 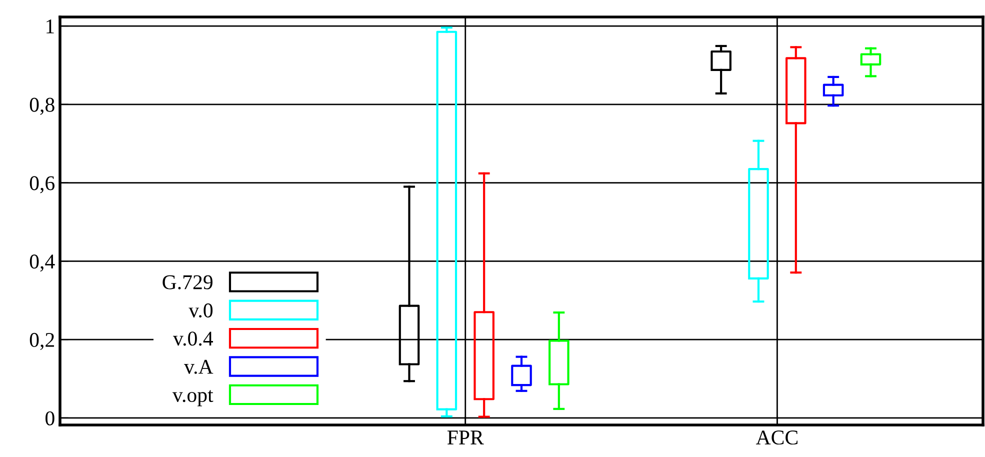 What do you see at coordinates (42, 341) in the screenshot?
I see `y-tick-label: 0,2` at bounding box center [42, 341].